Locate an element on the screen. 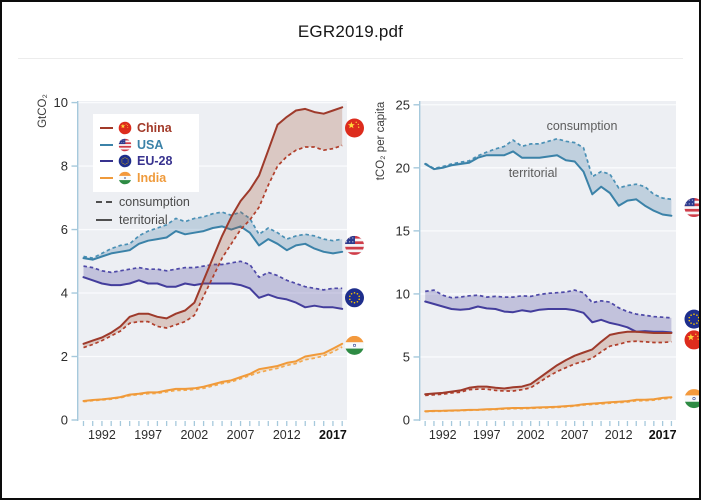 This screenshot has height=500, width=701. line-style-legend: consumption territorial is located at coordinates (143, 211).